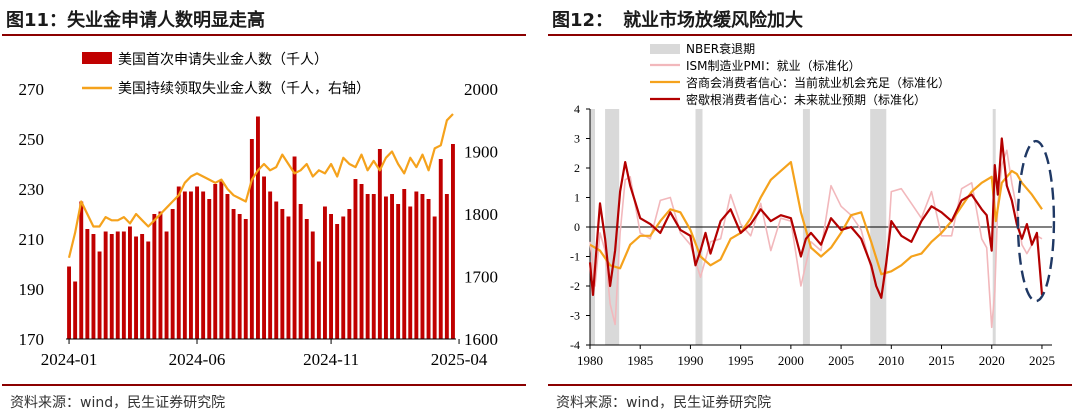 The height and width of the screenshot is (418, 1080). What do you see at coordinates (992, 360) in the screenshot?
I see `x-tick-label: 2020` at bounding box center [992, 360].